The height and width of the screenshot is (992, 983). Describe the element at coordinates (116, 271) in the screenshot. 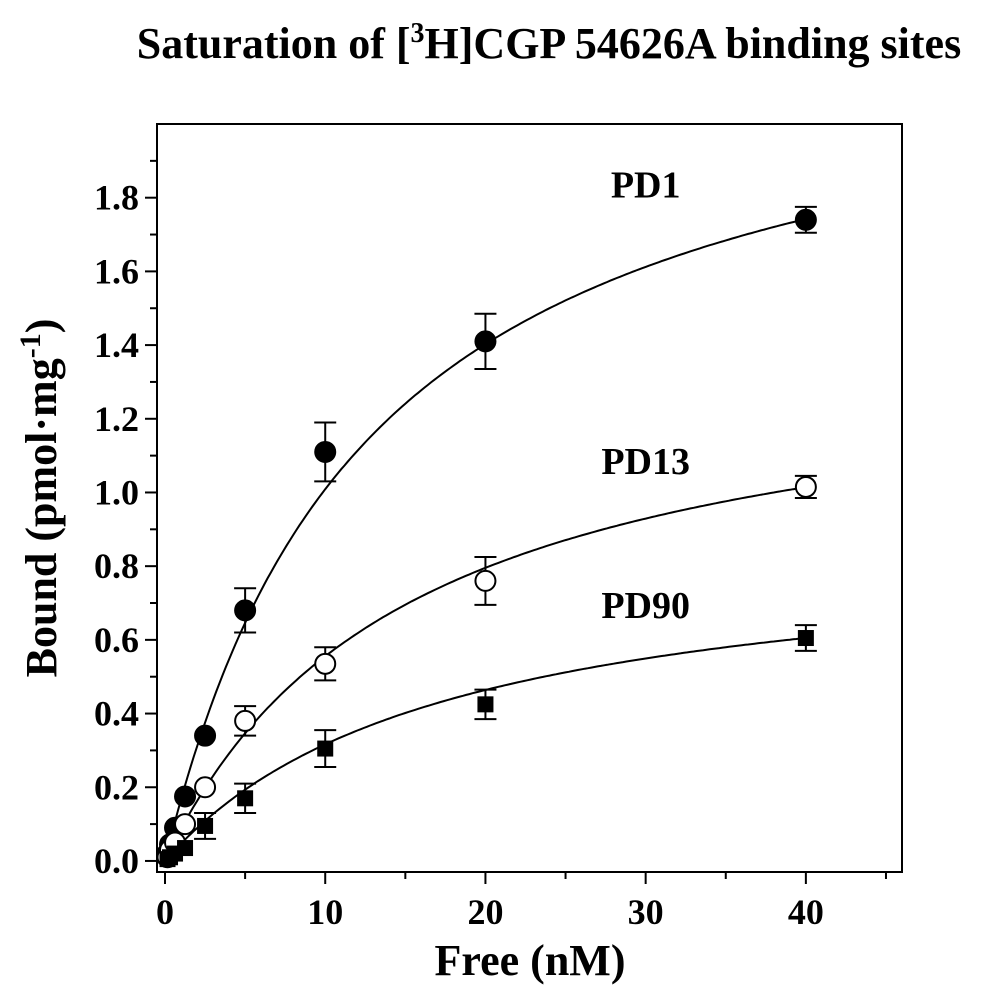

I see `y-tick-label: 1.6` at that location.